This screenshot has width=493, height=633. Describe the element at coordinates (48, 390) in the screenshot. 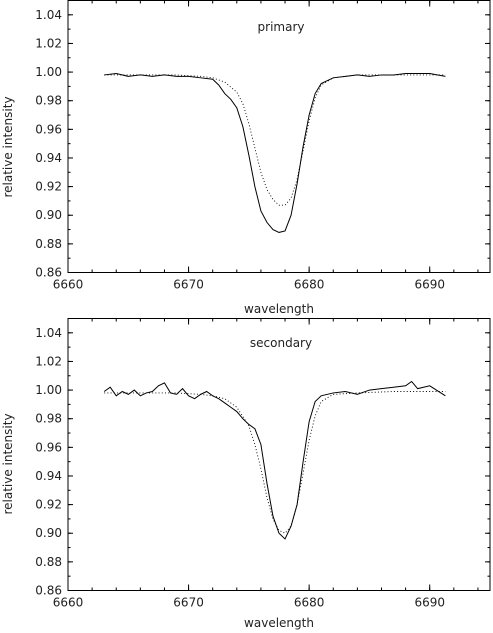

I see `secondary-y-tick-label: 1.00` at that location.